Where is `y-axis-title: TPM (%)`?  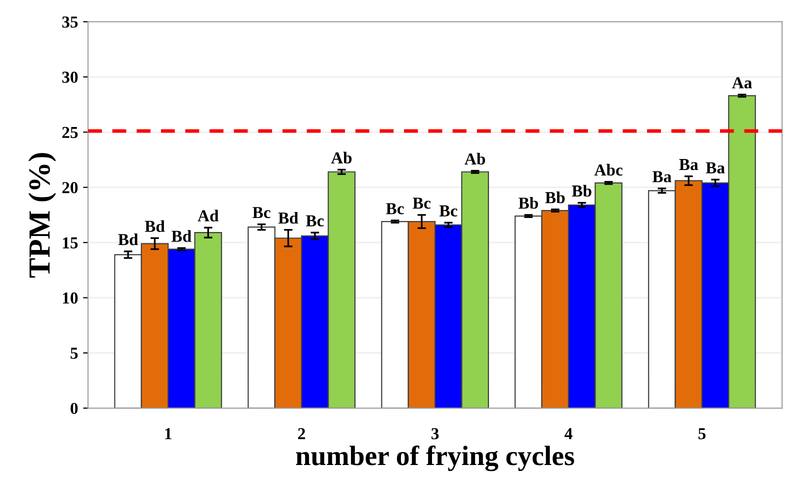
y-axis-title: TPM (%) is located at coordinates (42, 215).